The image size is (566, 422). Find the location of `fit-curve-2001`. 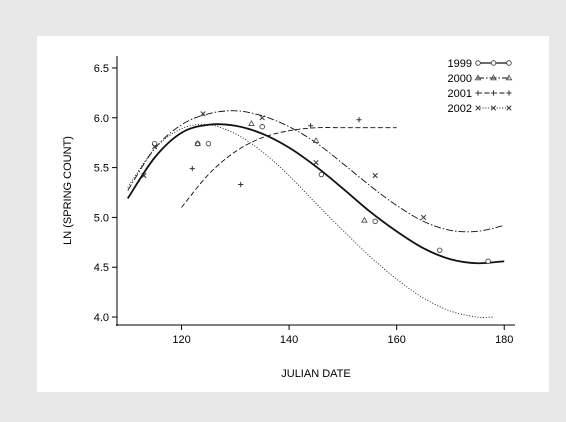

fit-curve-2001 is located at coordinates (289, 167).